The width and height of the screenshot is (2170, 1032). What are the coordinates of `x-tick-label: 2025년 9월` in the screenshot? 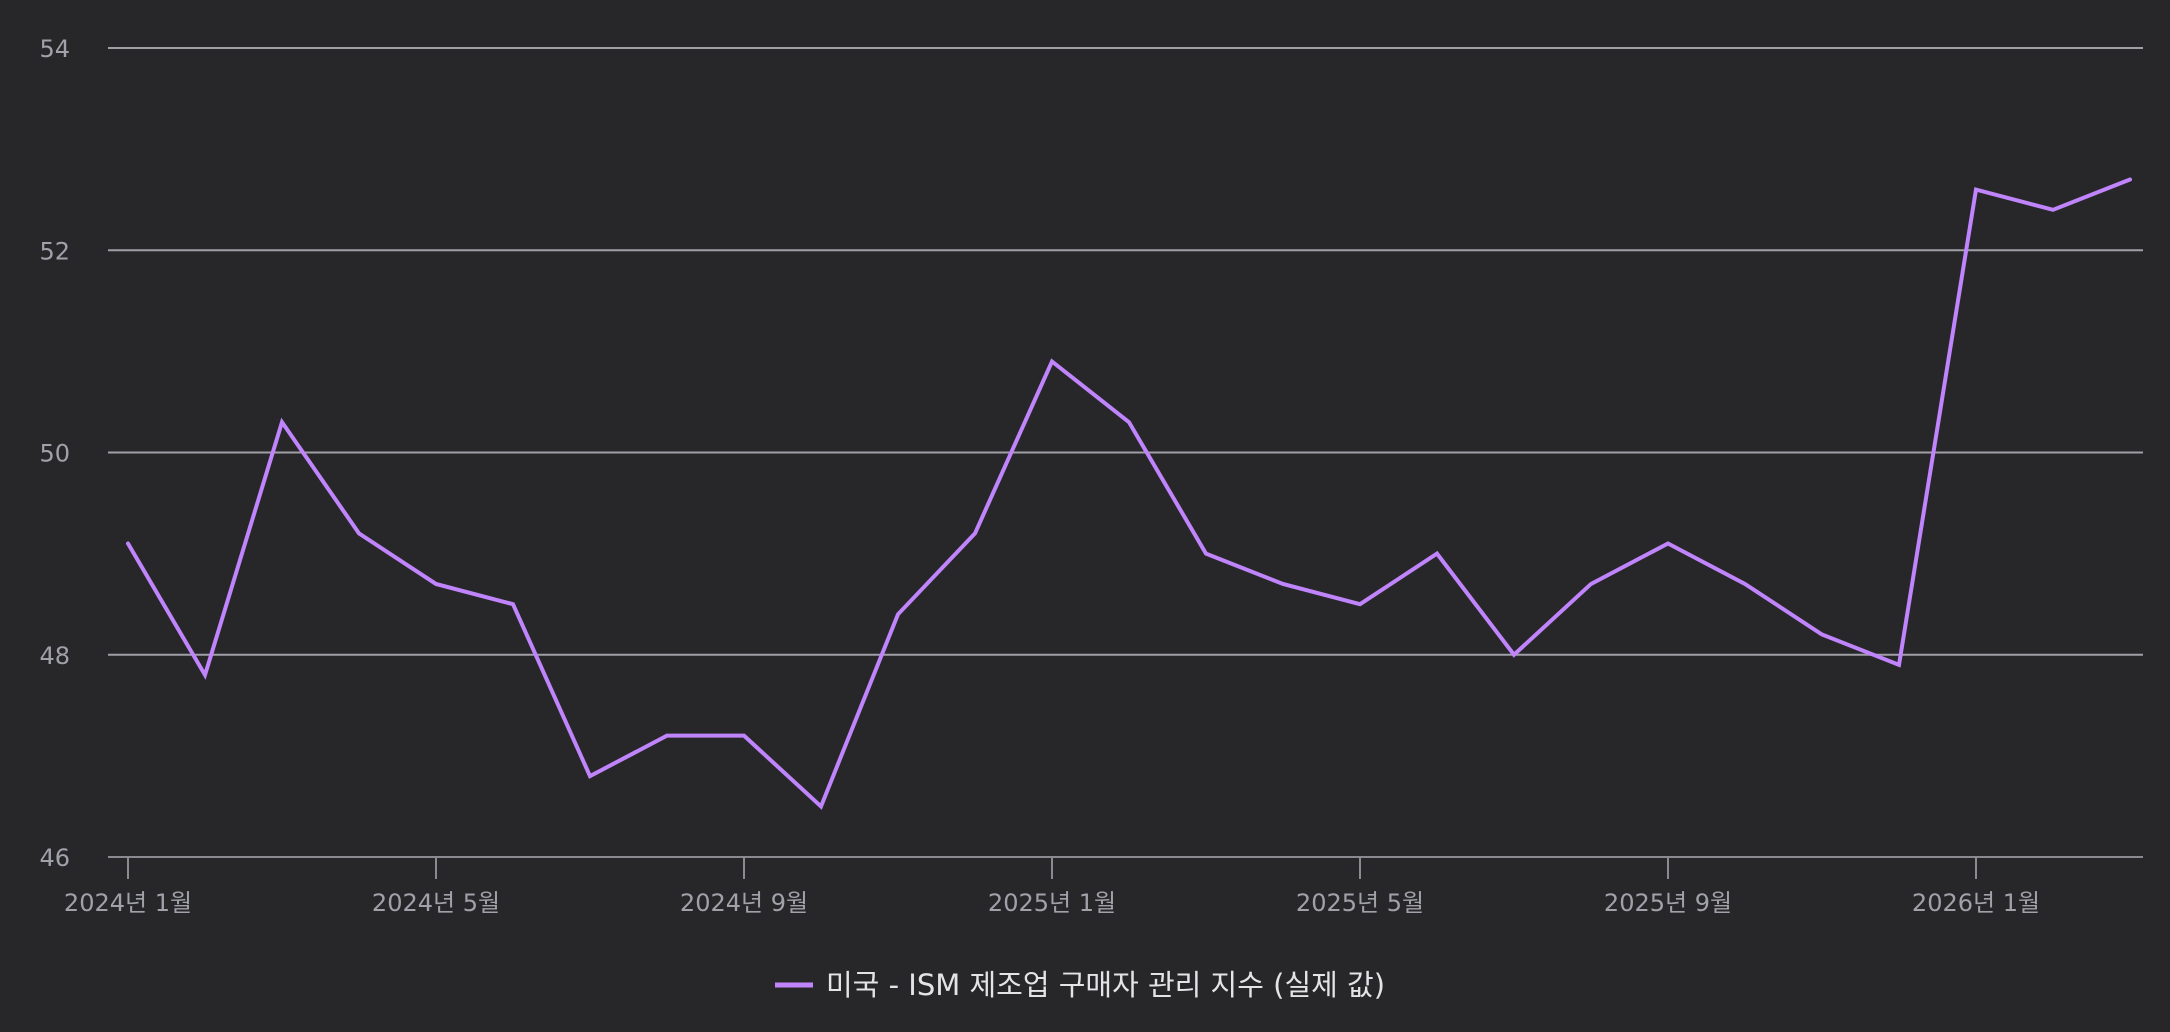 It's located at (1668, 903).